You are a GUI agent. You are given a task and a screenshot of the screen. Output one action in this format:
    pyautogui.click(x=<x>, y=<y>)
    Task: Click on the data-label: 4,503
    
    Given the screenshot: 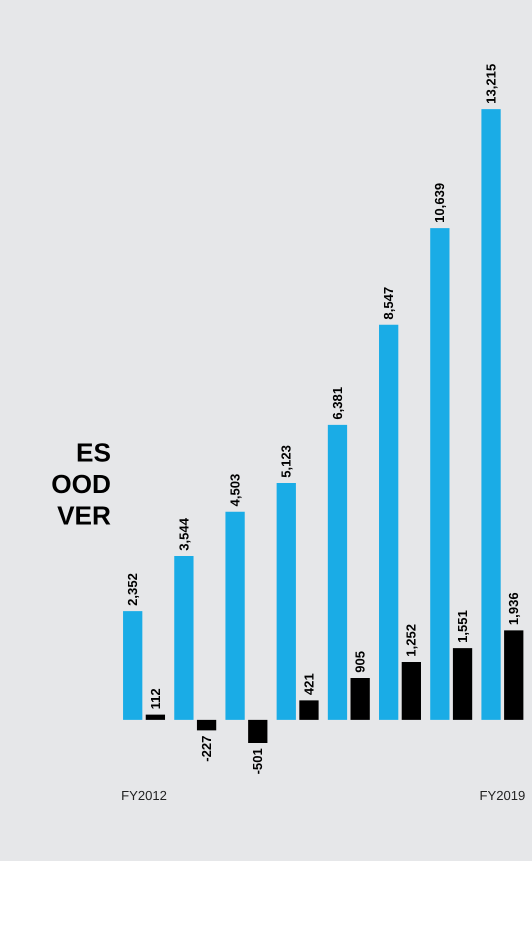 What is the action you would take?
    pyautogui.click(x=234, y=490)
    